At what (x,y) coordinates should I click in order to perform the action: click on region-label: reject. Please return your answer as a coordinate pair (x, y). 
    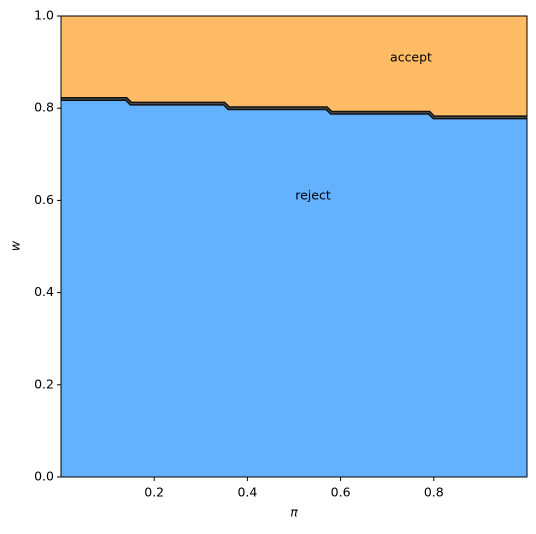
    Looking at the image, I should click on (313, 195).